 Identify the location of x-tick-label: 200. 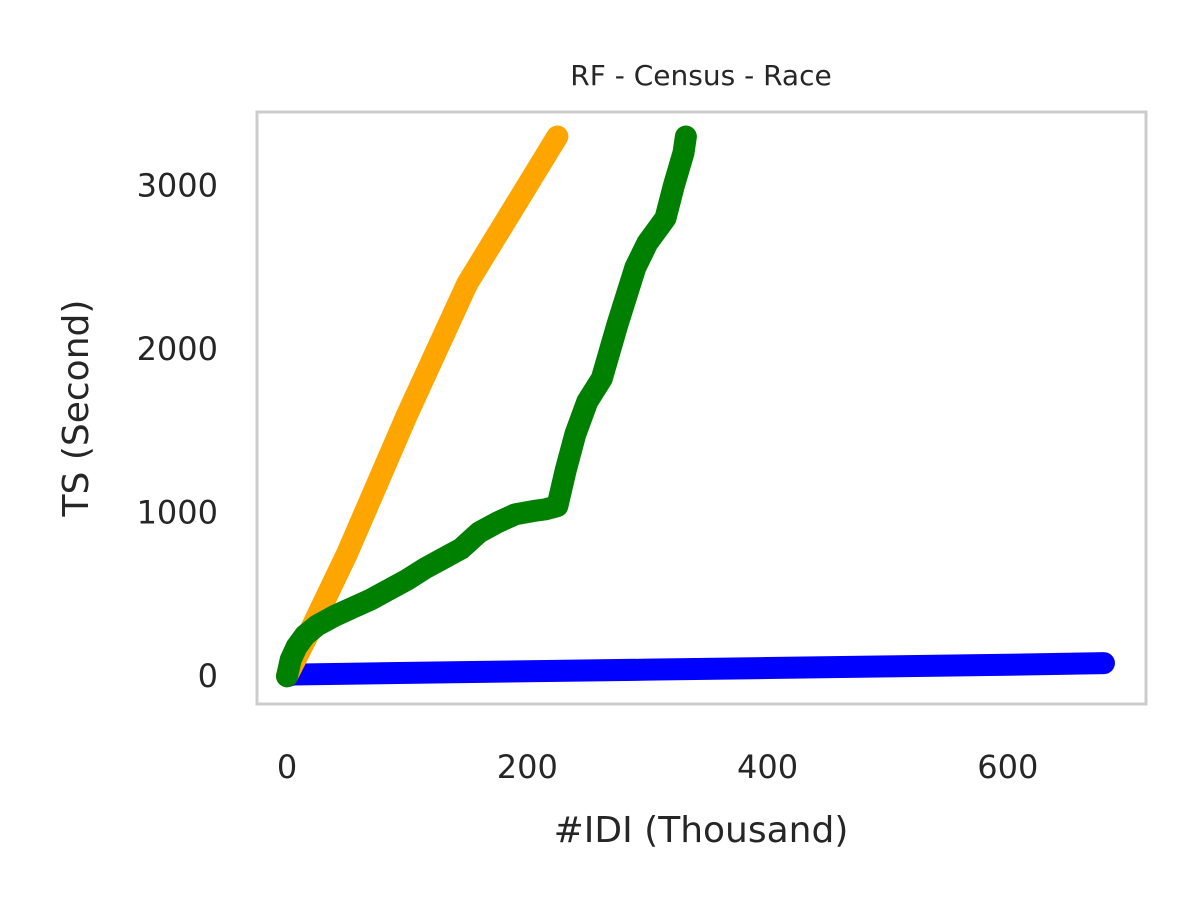
(527, 767).